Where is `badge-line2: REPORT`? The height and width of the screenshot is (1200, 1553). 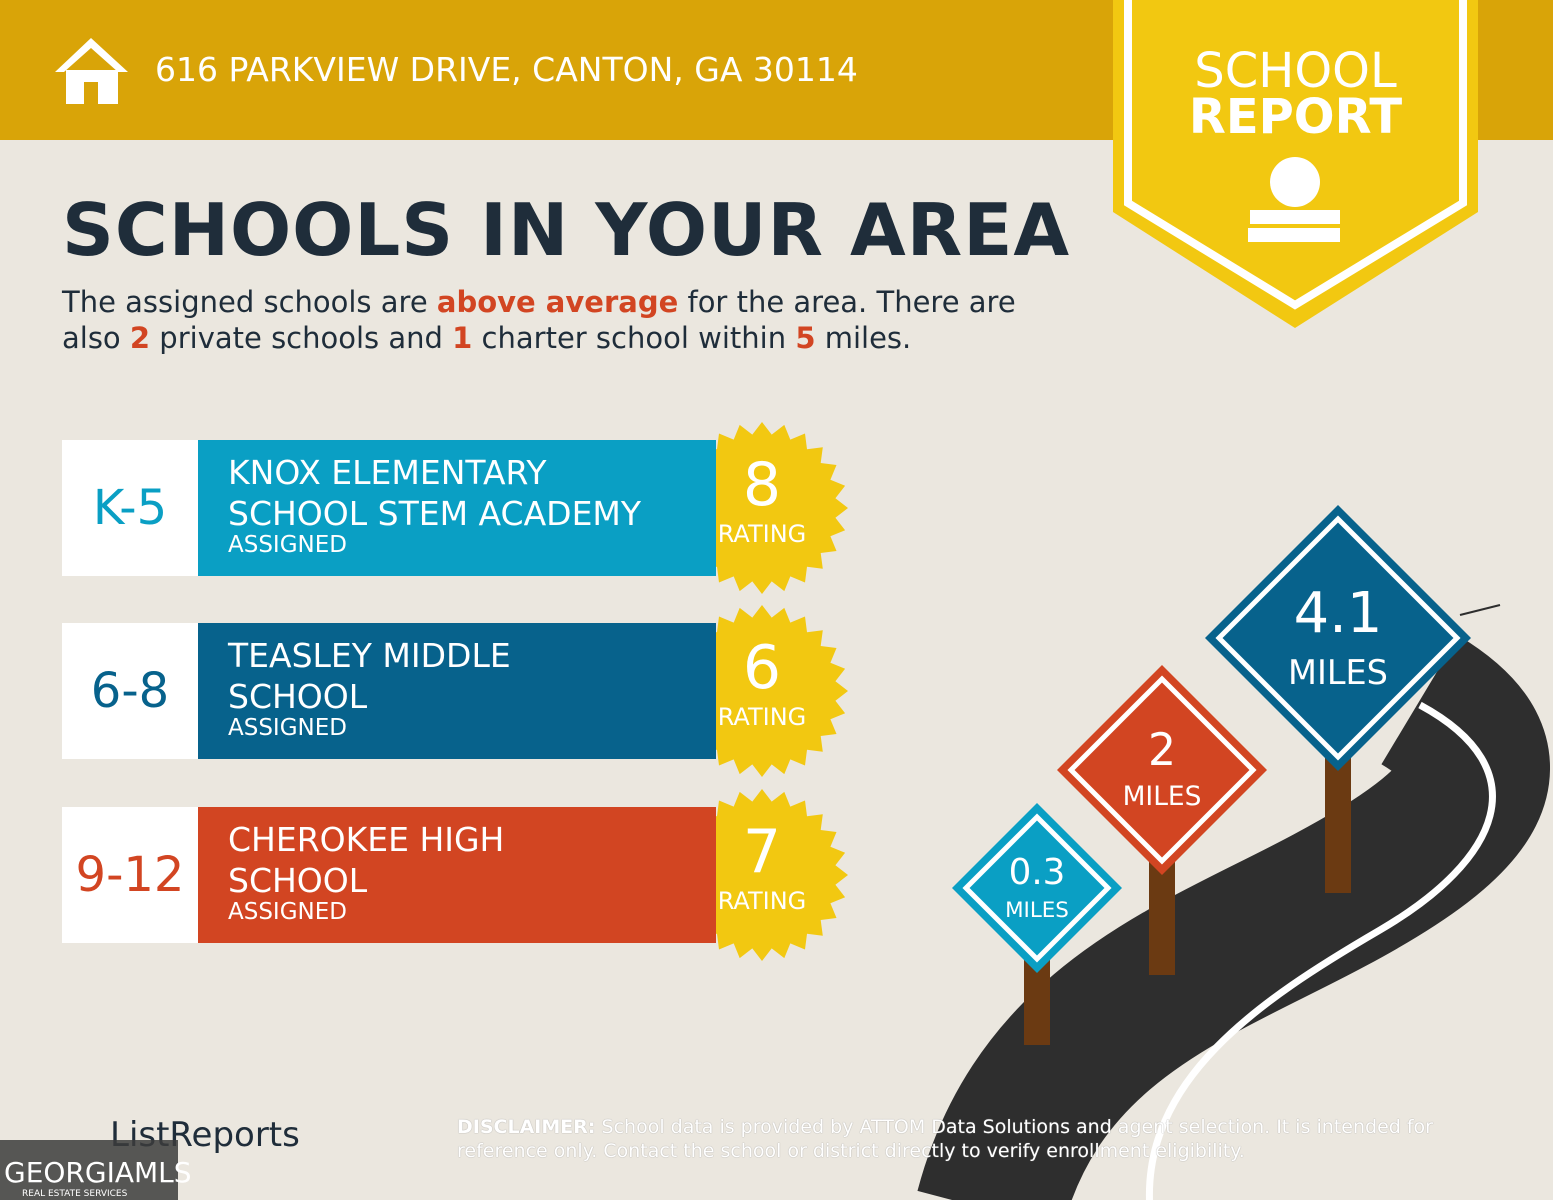
badge-line2: REPORT is located at coordinates (1295, 117).